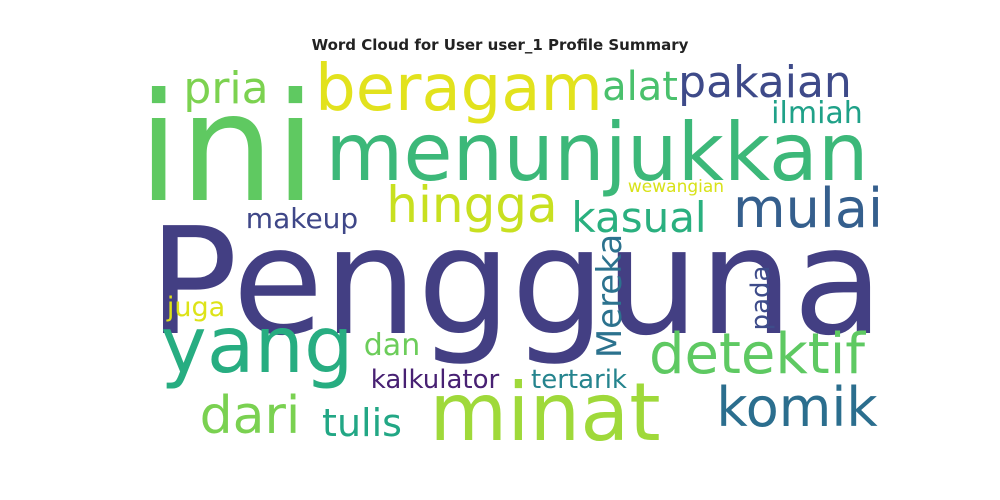 Image resolution: width=1000 pixels, height=500 pixels. Describe the element at coordinates (302, 218) in the screenshot. I see `word-makeup: makeup` at that location.